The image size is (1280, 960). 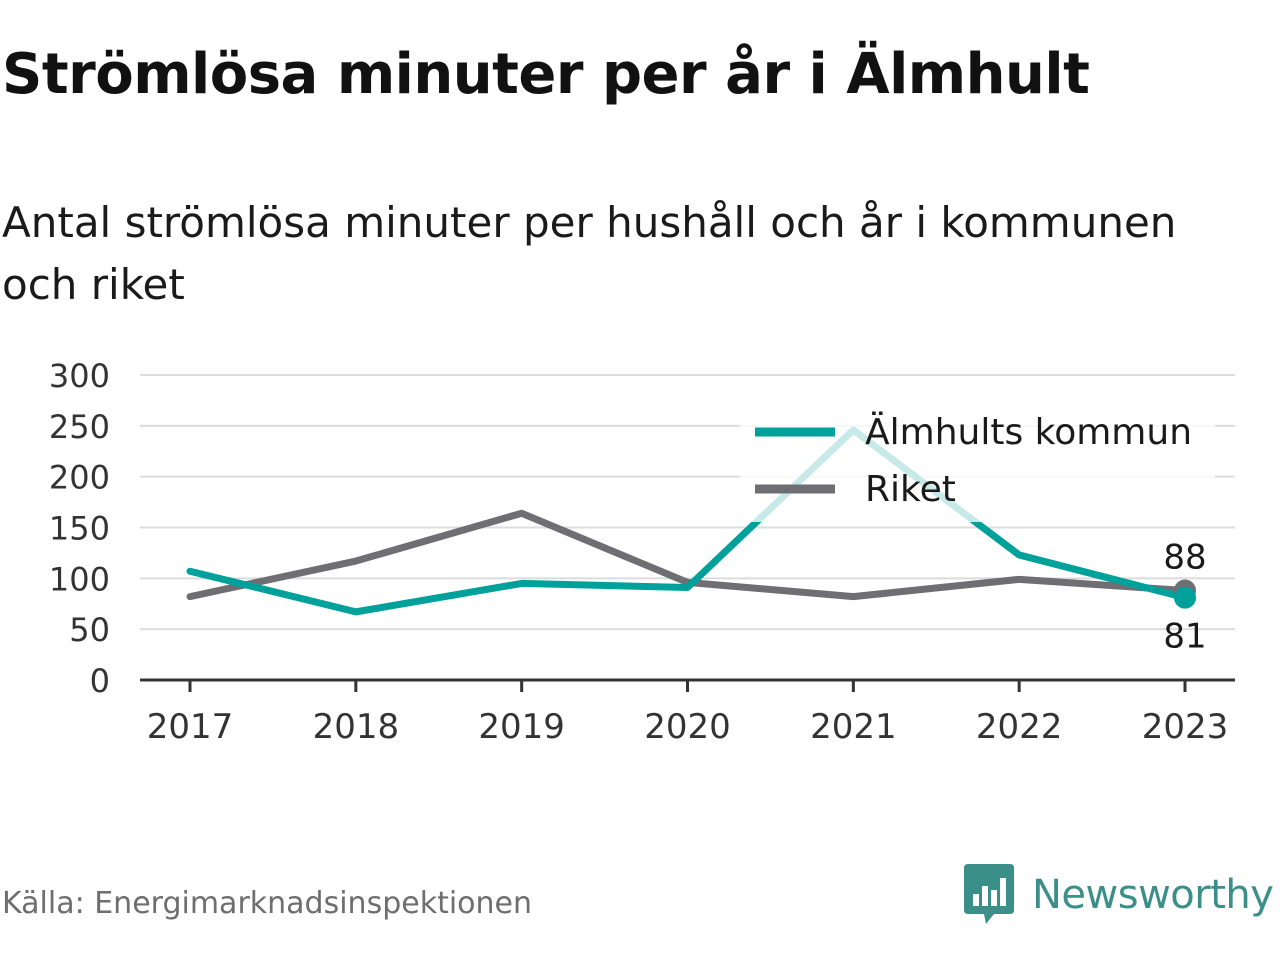 I want to click on x-tick-label: 2018, so click(x=356, y=727).